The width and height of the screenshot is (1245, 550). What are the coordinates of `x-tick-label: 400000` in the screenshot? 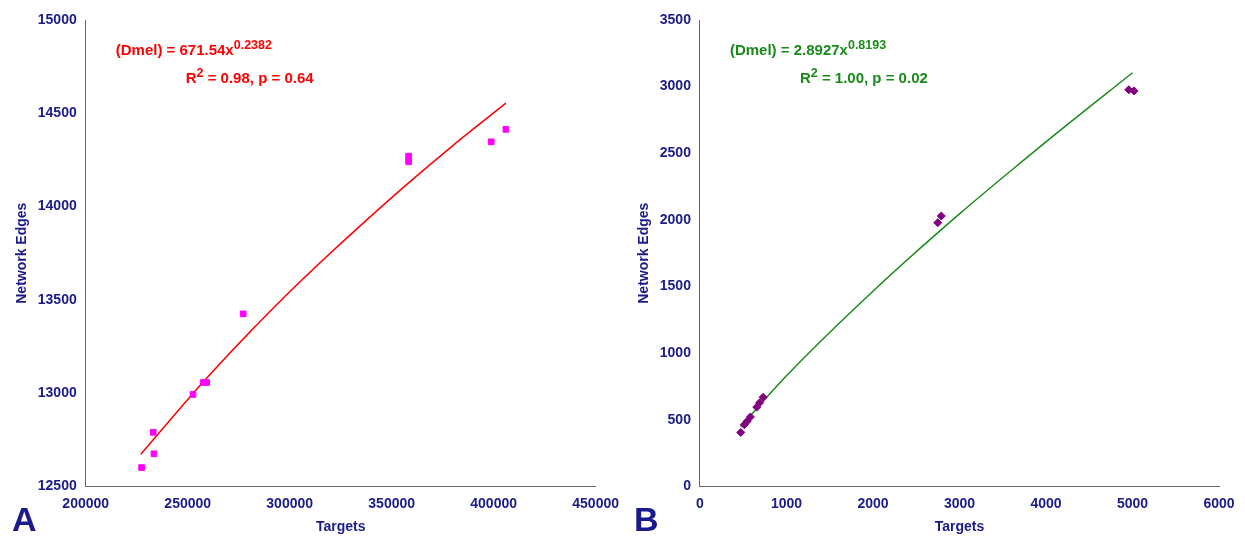 It's located at (494, 502).